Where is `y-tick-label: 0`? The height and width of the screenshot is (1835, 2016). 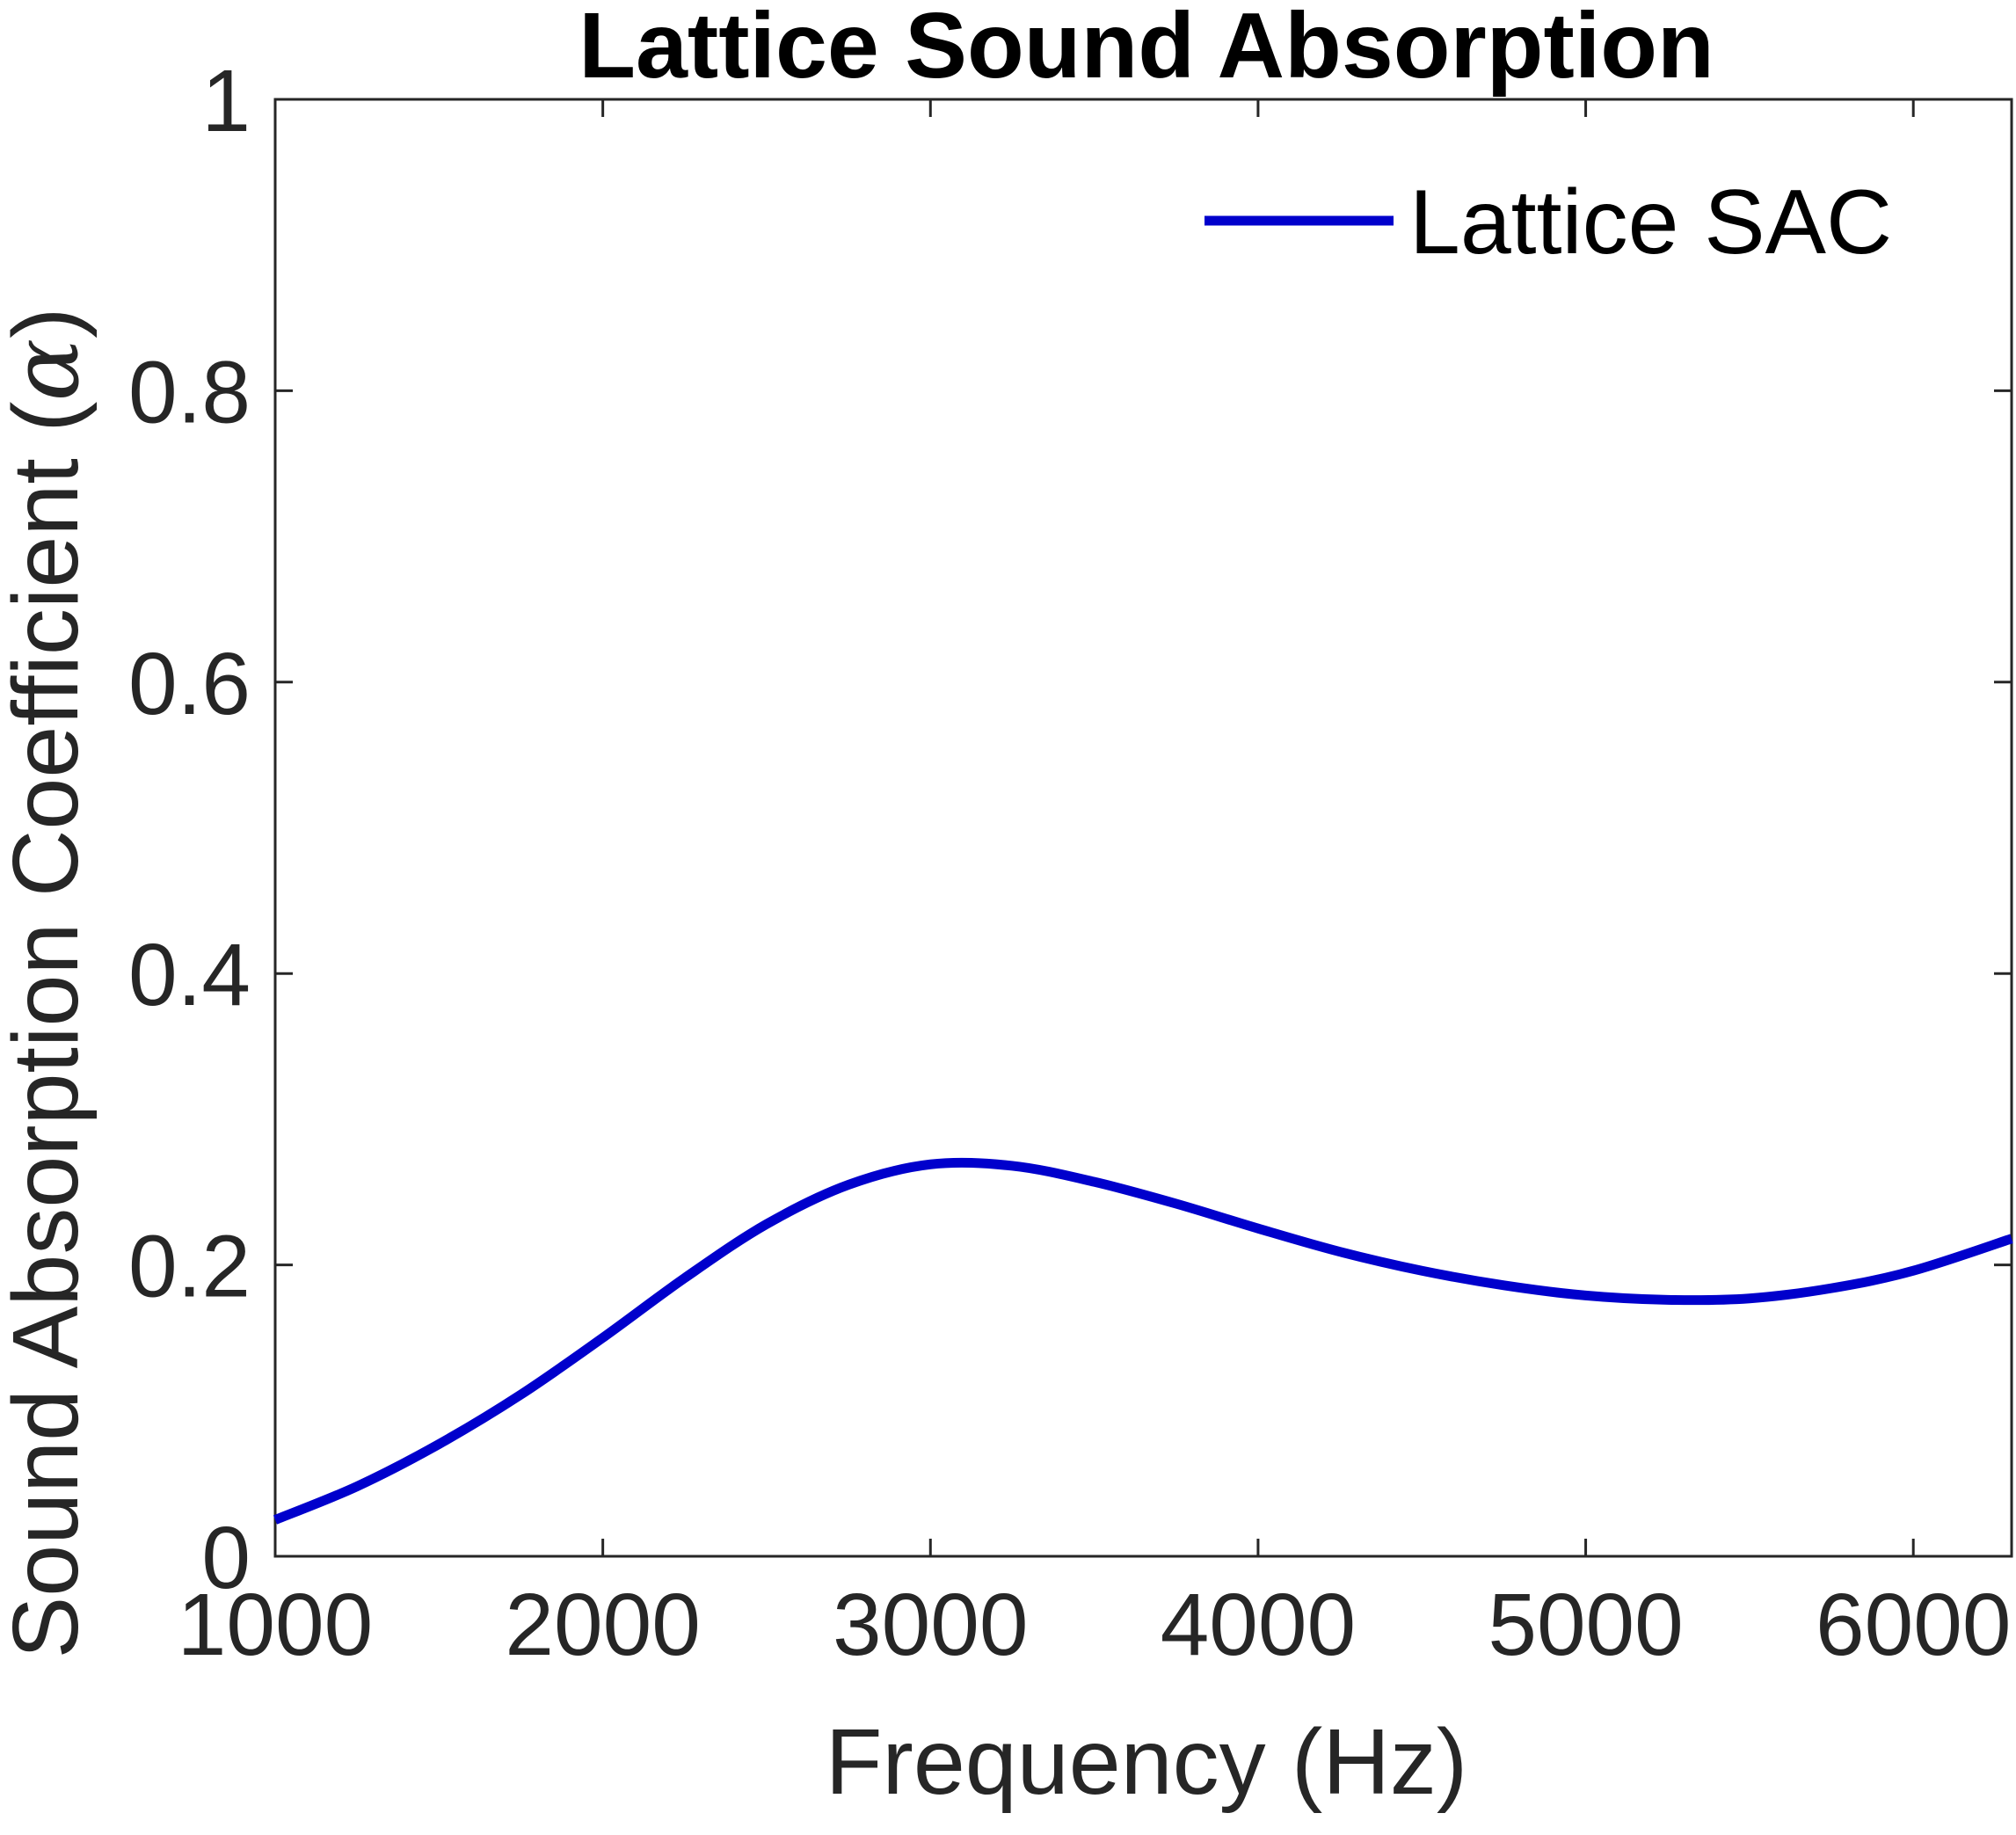
y-tick-label: 0 is located at coordinates (226, 1558).